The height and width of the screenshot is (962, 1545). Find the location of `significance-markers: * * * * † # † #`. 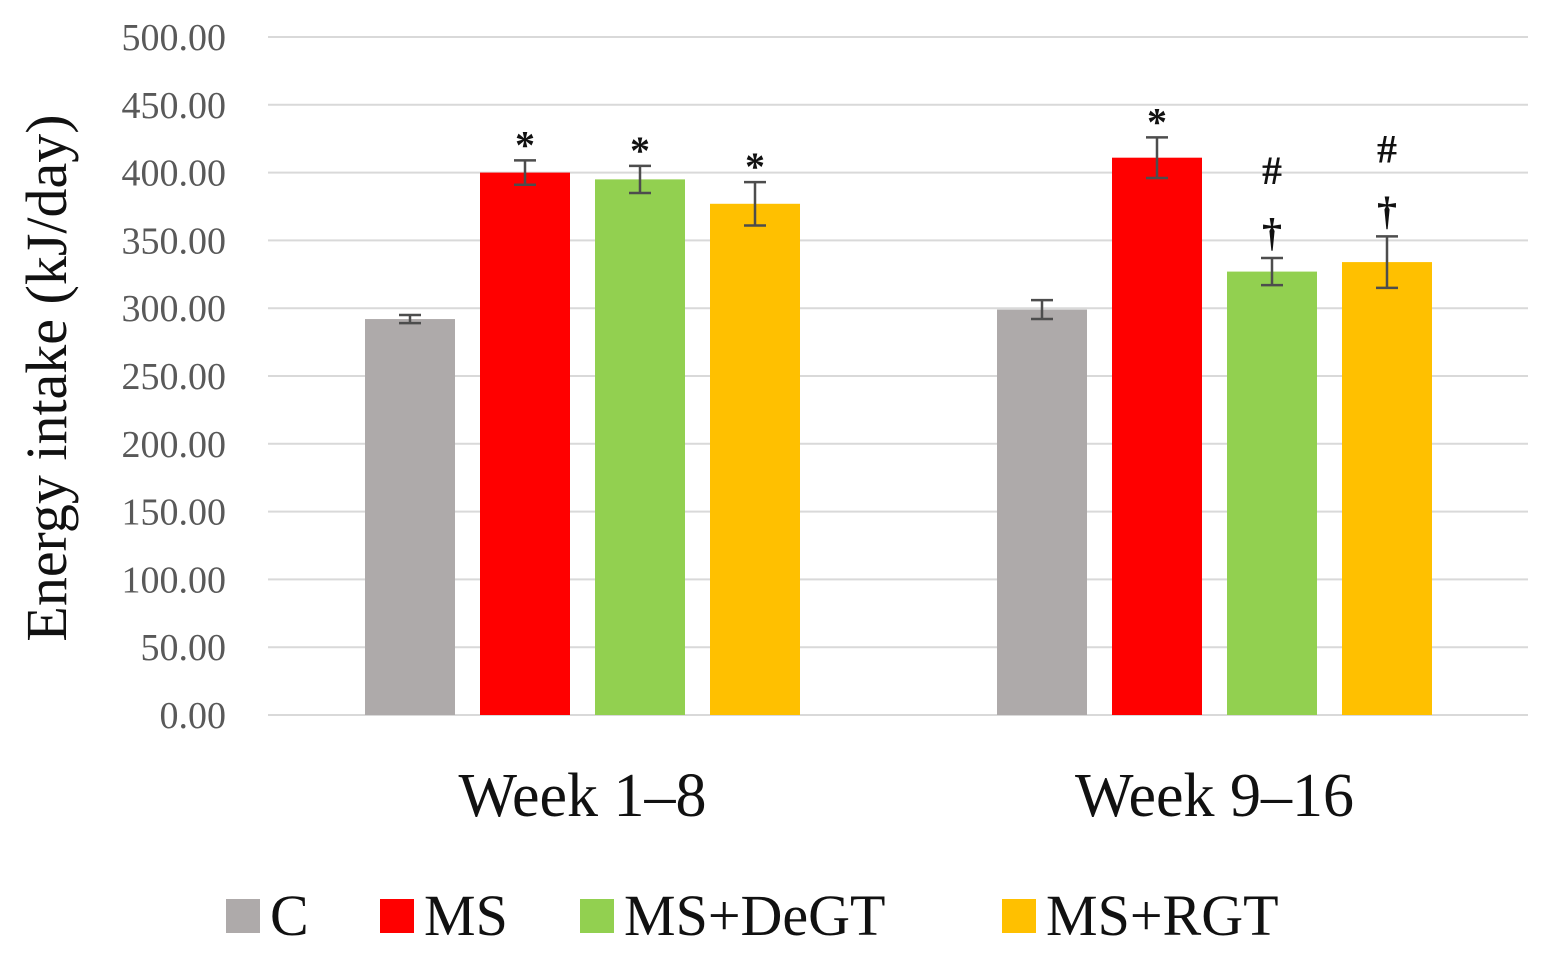

significance-markers: * * * * † # † # is located at coordinates (956, 177).